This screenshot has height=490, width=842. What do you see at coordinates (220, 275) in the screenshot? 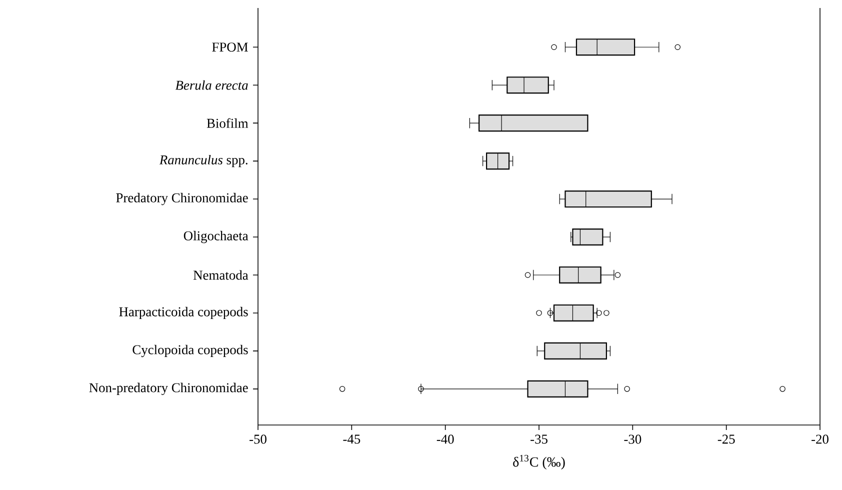
I see `y-tick-label: Nematoda` at bounding box center [220, 275].